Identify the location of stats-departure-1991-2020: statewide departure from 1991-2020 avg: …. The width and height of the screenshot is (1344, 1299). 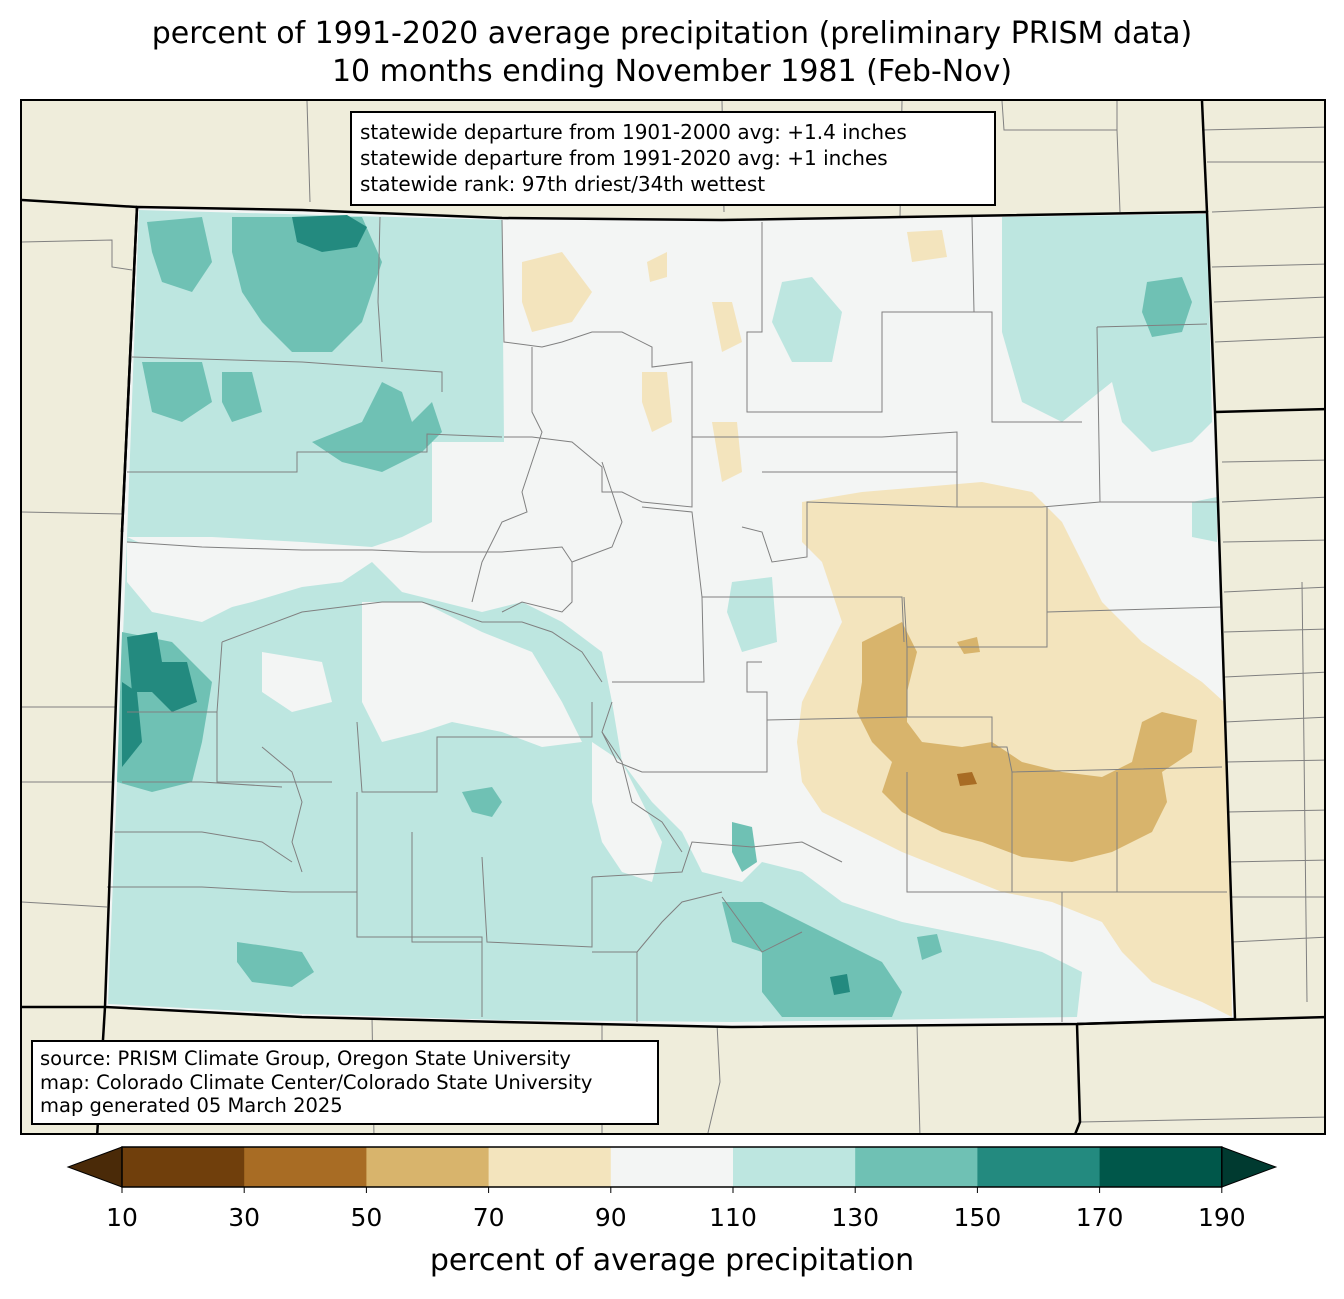
(624, 158).